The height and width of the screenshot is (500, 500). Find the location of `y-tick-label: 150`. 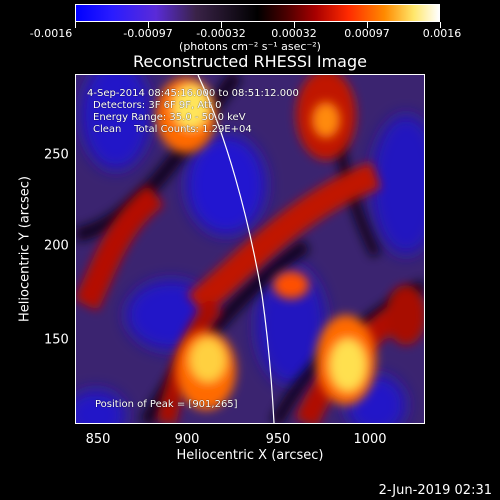

y-tick-label: 150 is located at coordinates (56, 340).